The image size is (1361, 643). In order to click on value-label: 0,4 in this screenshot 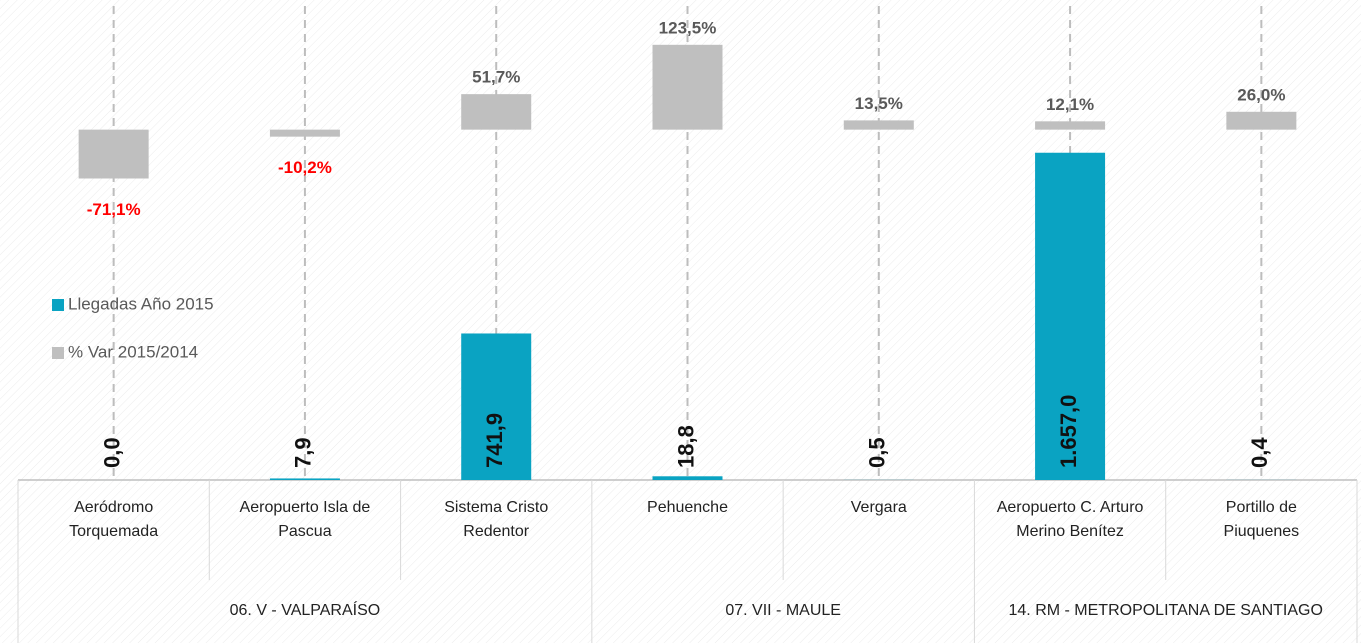, I will do `click(1259, 452)`.